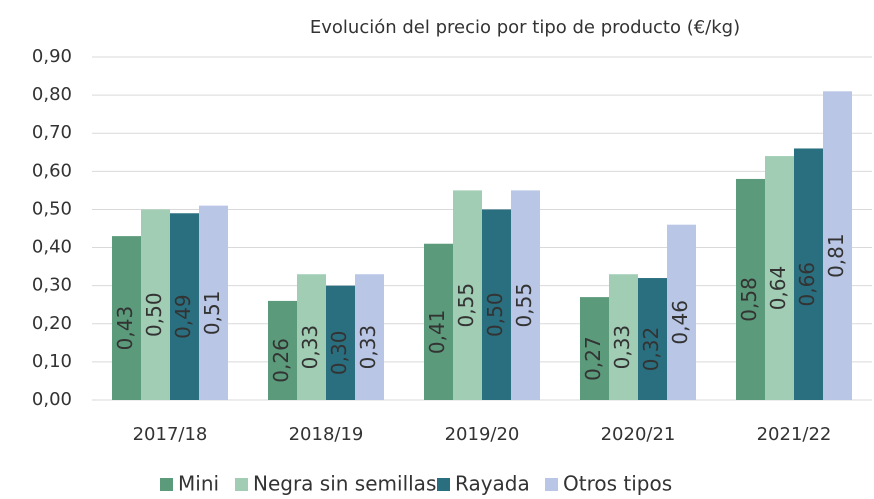 Image resolution: width=874 pixels, height=499 pixels. Describe the element at coordinates (52, 399) in the screenshot. I see `y-tick-label: 0,00` at that location.